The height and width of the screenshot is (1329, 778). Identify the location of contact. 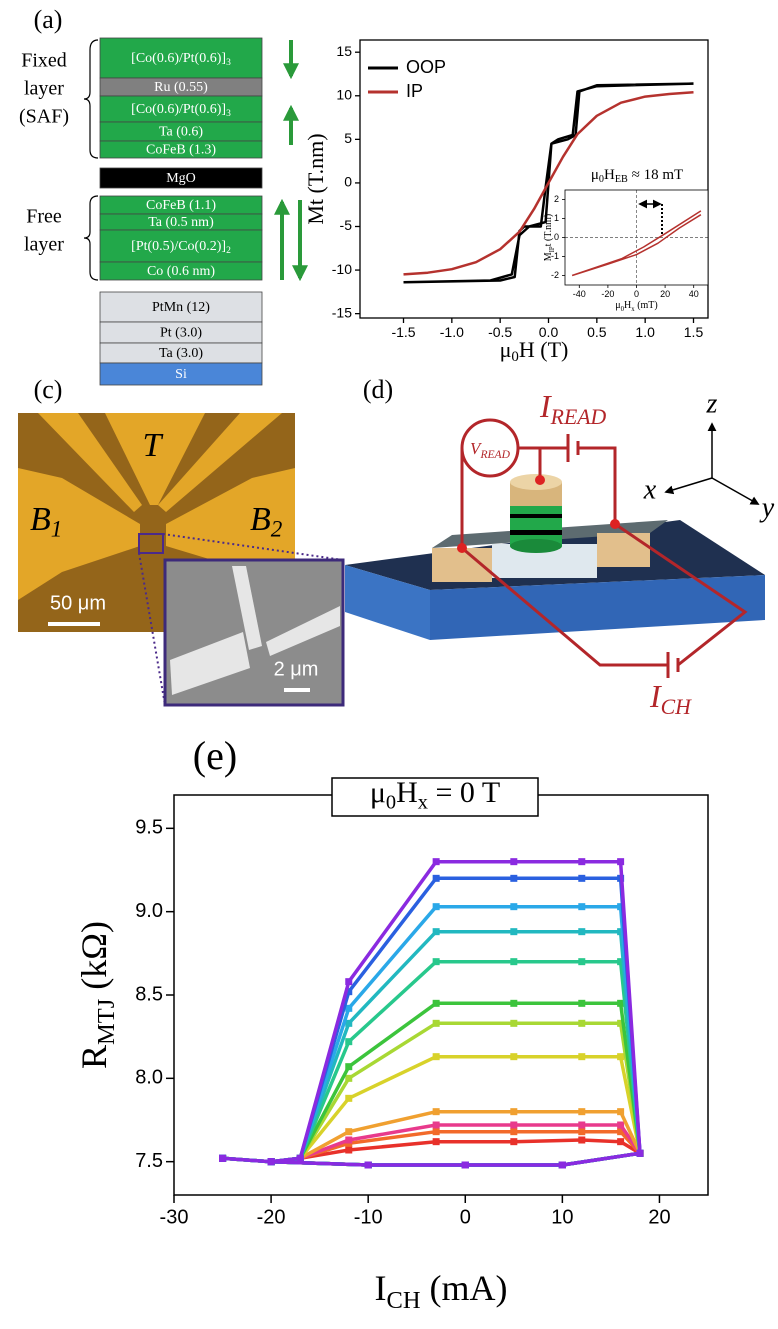
(540, 480).